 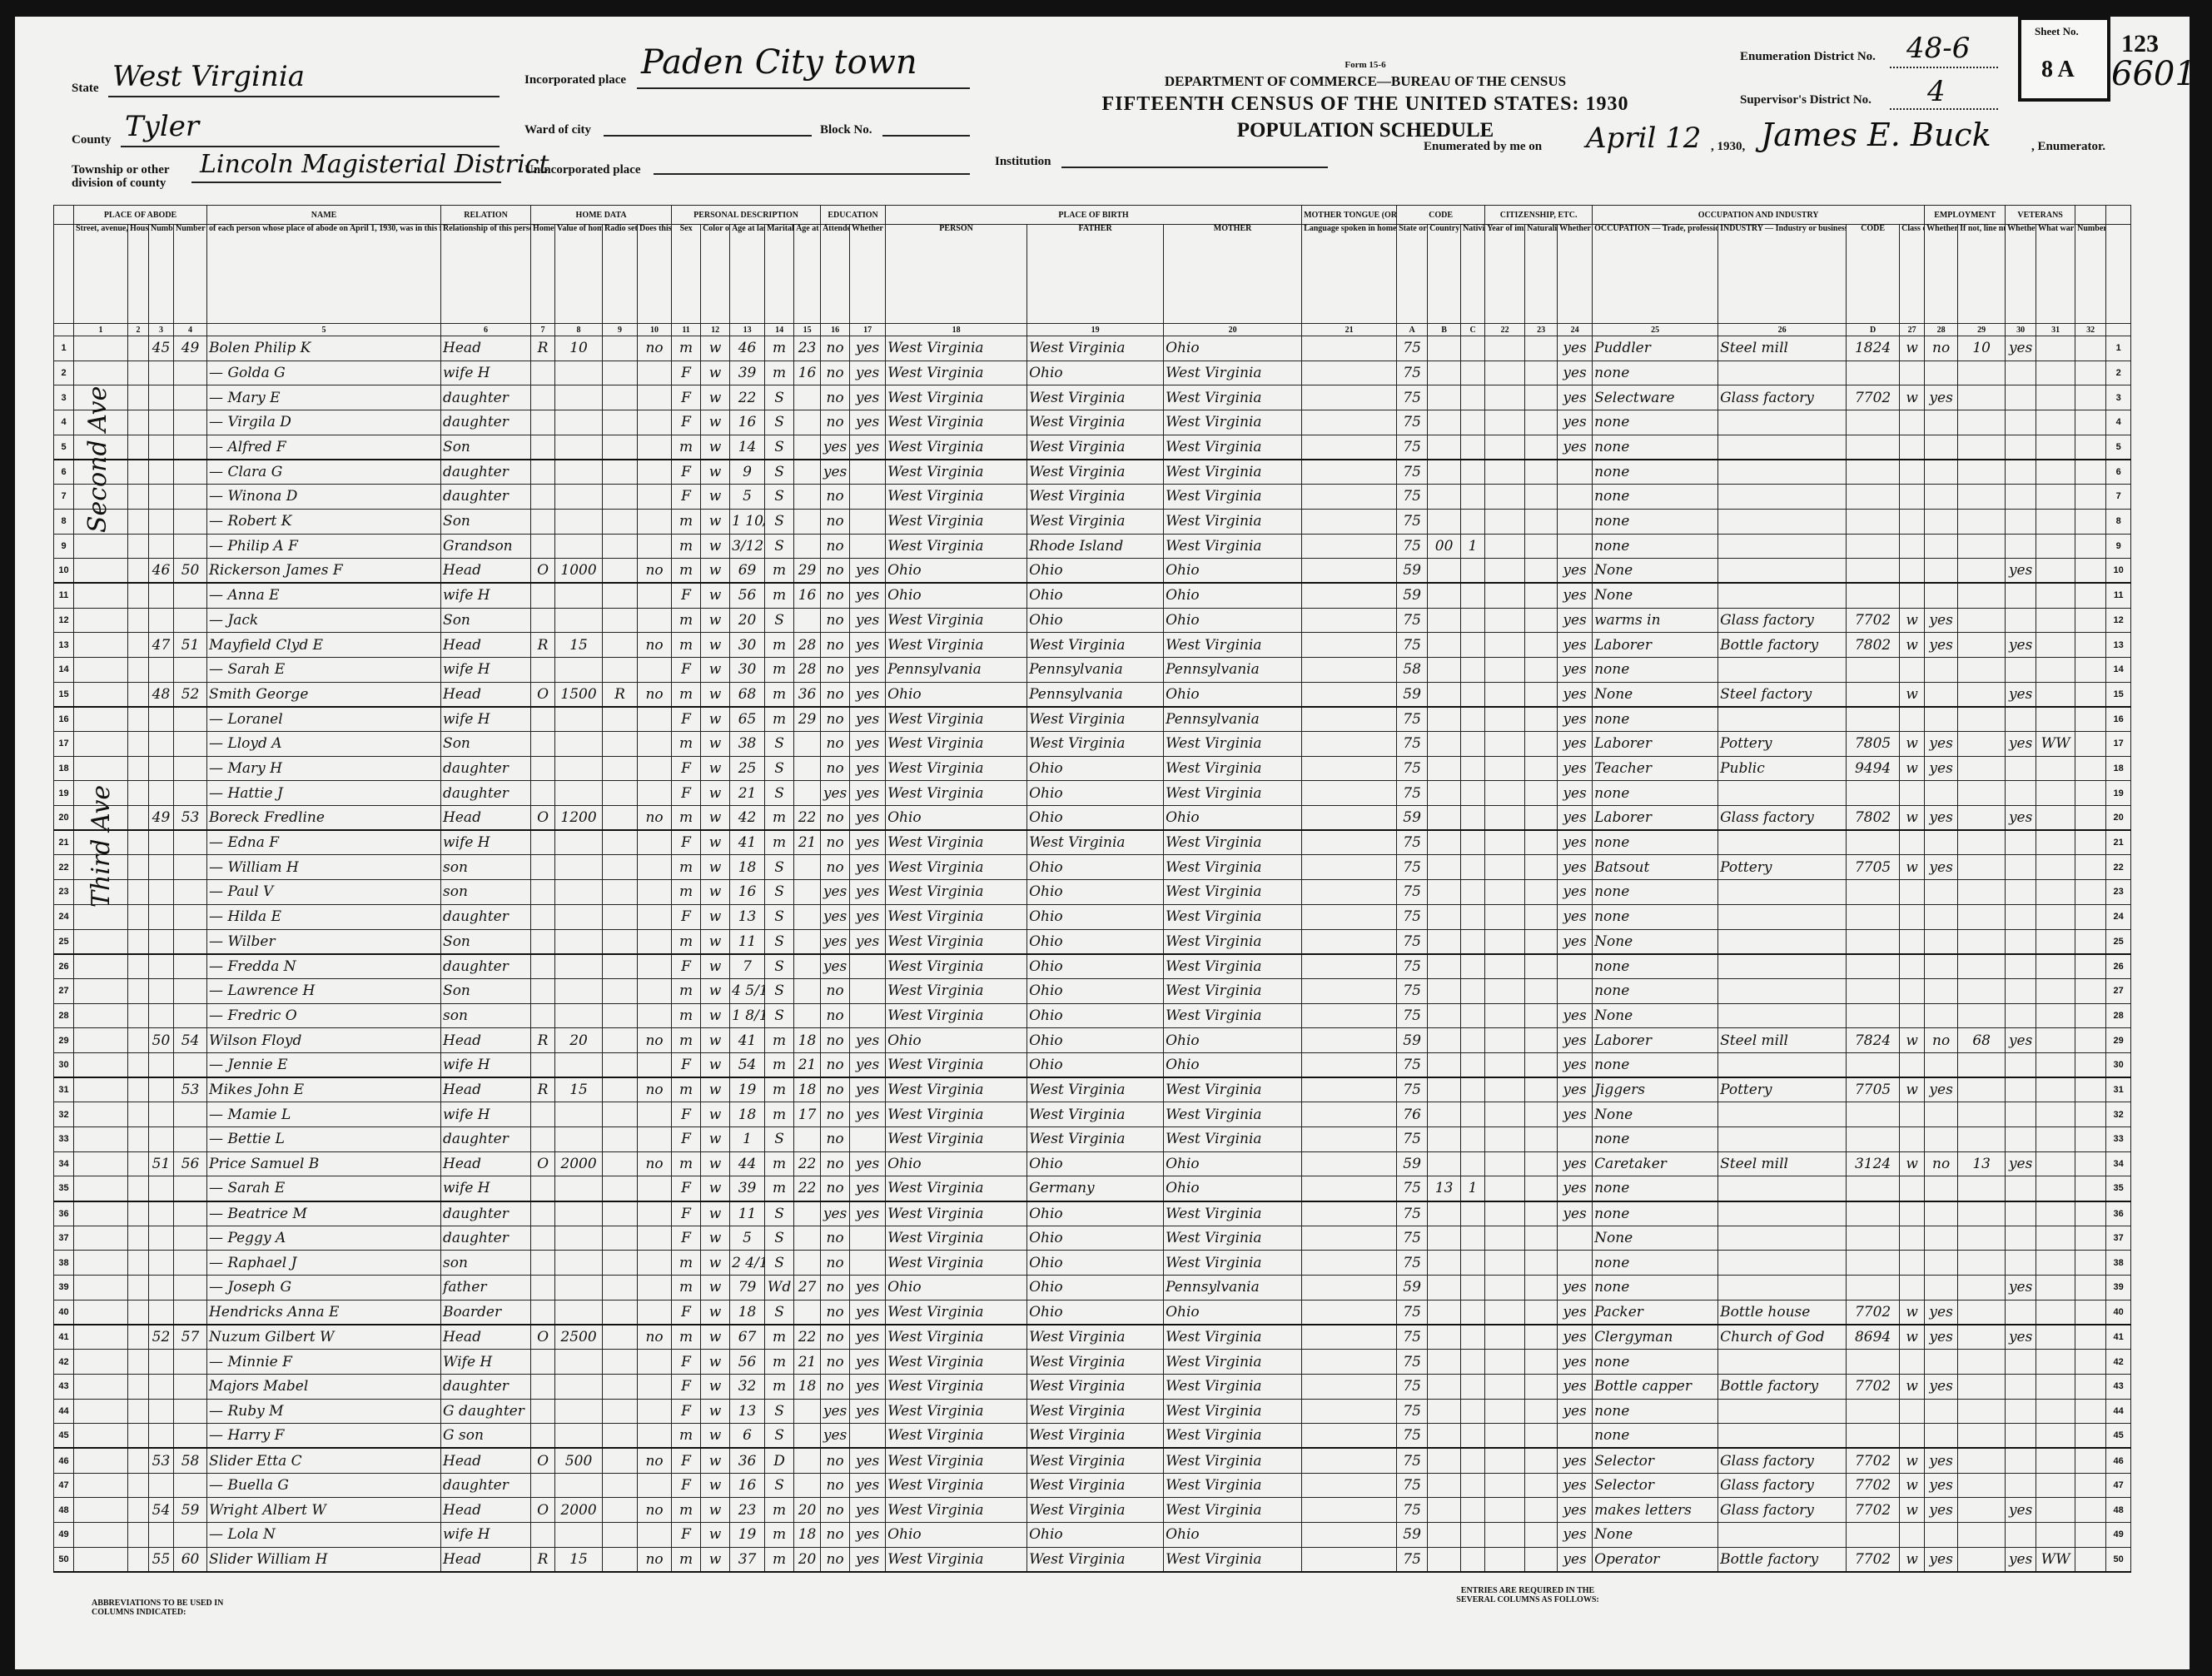 I want to click on cell-name: — Golda G, so click(x=324, y=373).